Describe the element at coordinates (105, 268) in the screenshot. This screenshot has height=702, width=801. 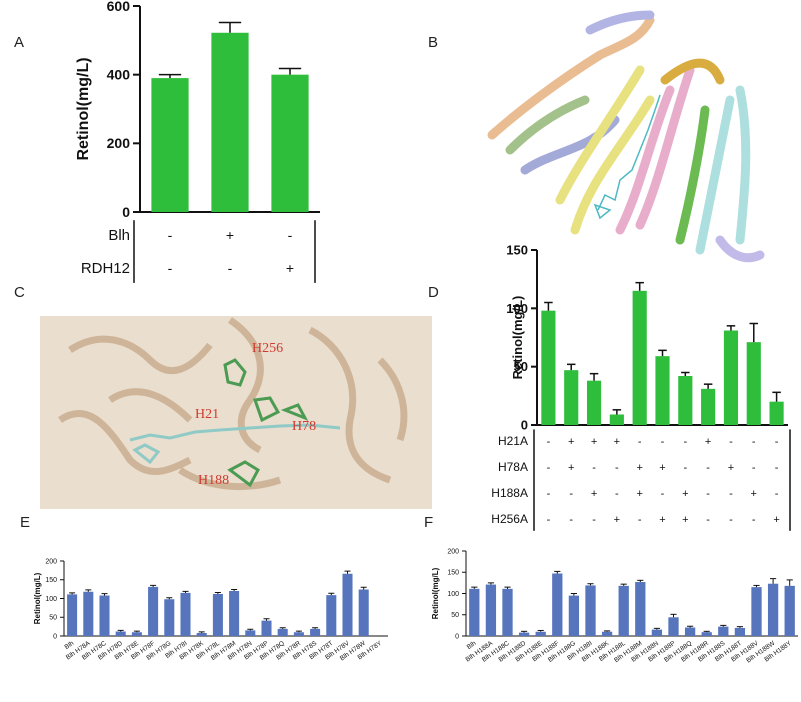
I see `condition-name: RDH12` at that location.